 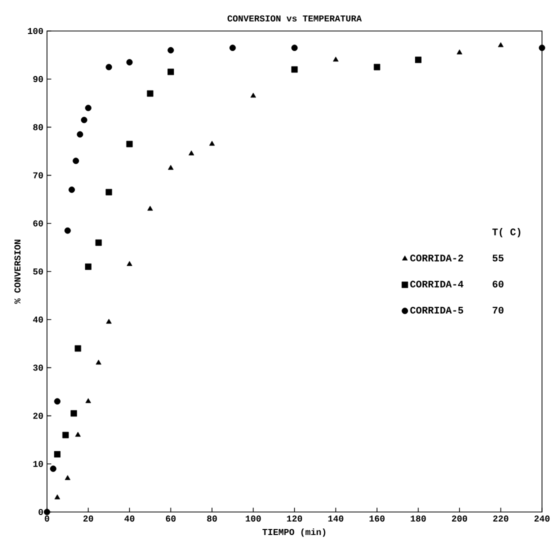 What do you see at coordinates (212, 519) in the screenshot?
I see `x-tick-label: 80` at bounding box center [212, 519].